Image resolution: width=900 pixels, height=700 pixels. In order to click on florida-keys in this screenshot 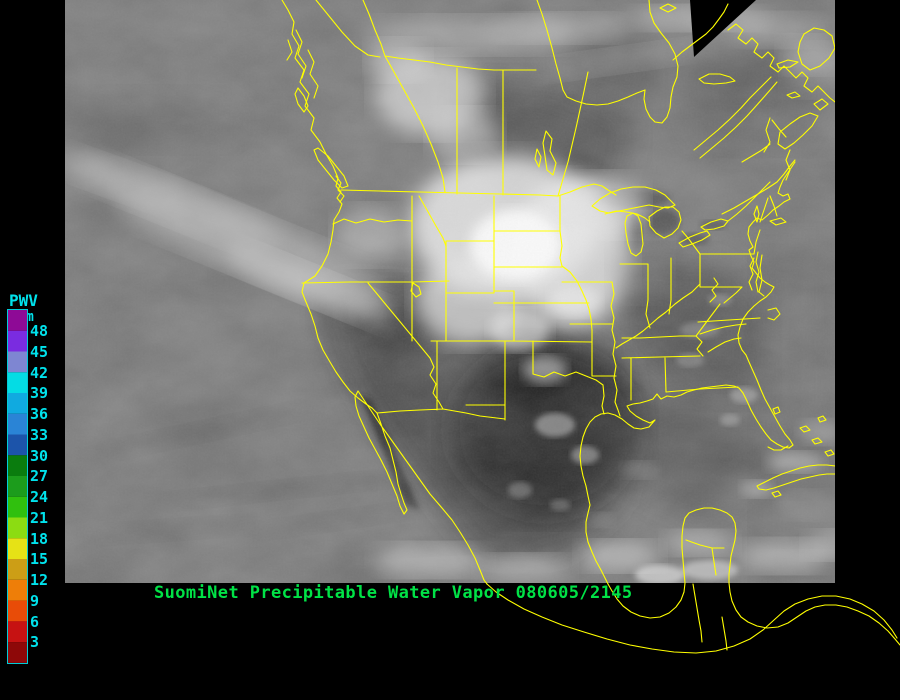, I will do `click(778, 448)`.